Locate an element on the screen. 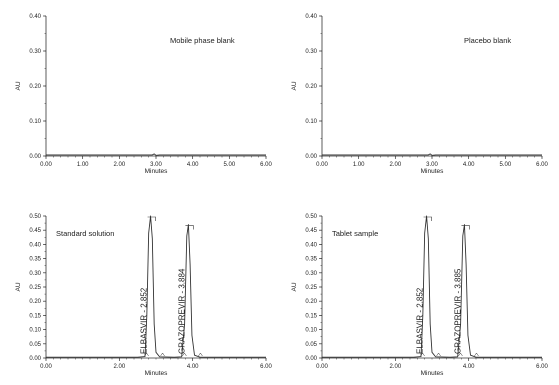 Image resolution: width=559 pixels, height=385 pixels. peak-label: GRAZOPREVIR - 3.884 is located at coordinates (181, 311).